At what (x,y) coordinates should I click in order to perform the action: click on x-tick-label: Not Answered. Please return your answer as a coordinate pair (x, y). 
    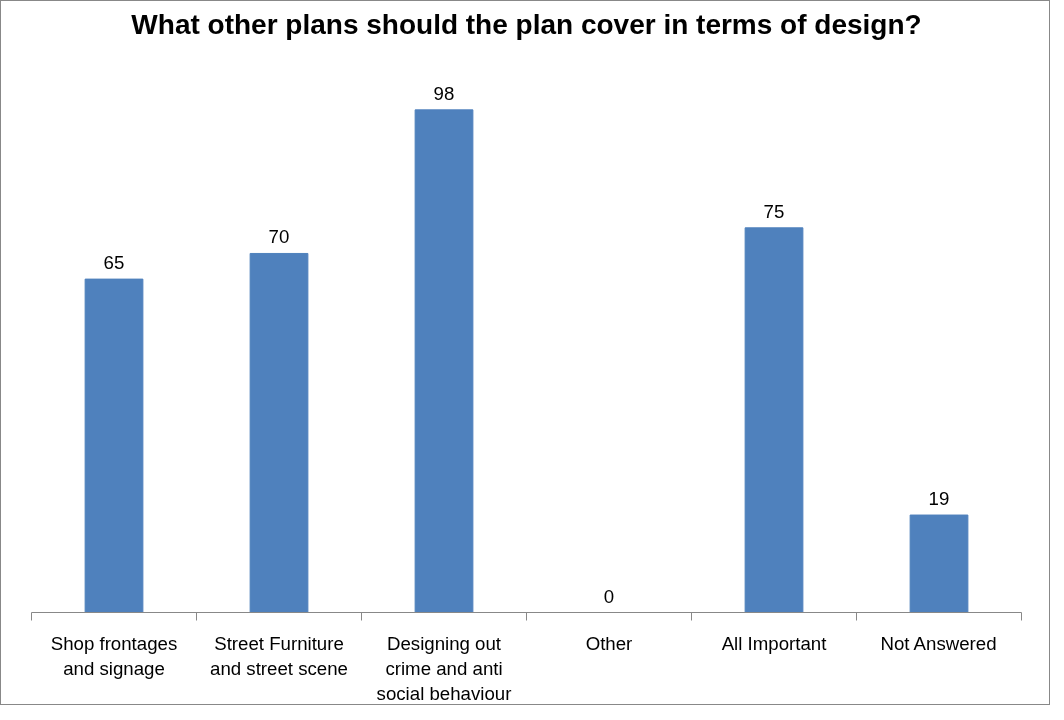
    Looking at the image, I should click on (938, 643).